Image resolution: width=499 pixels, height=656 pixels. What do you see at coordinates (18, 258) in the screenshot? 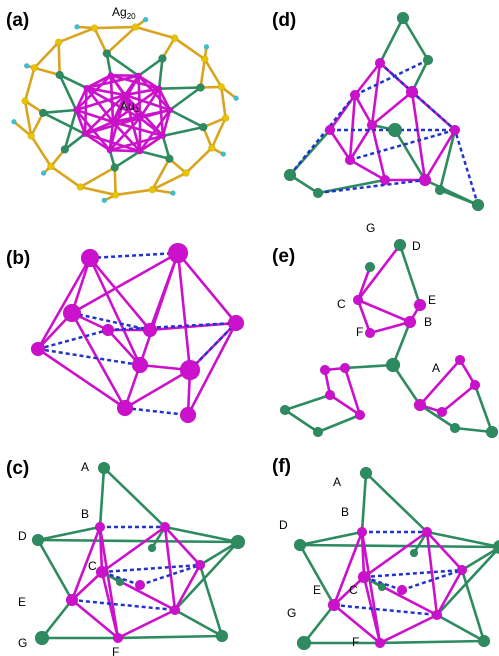
I see `panel-label: (b)` at bounding box center [18, 258].